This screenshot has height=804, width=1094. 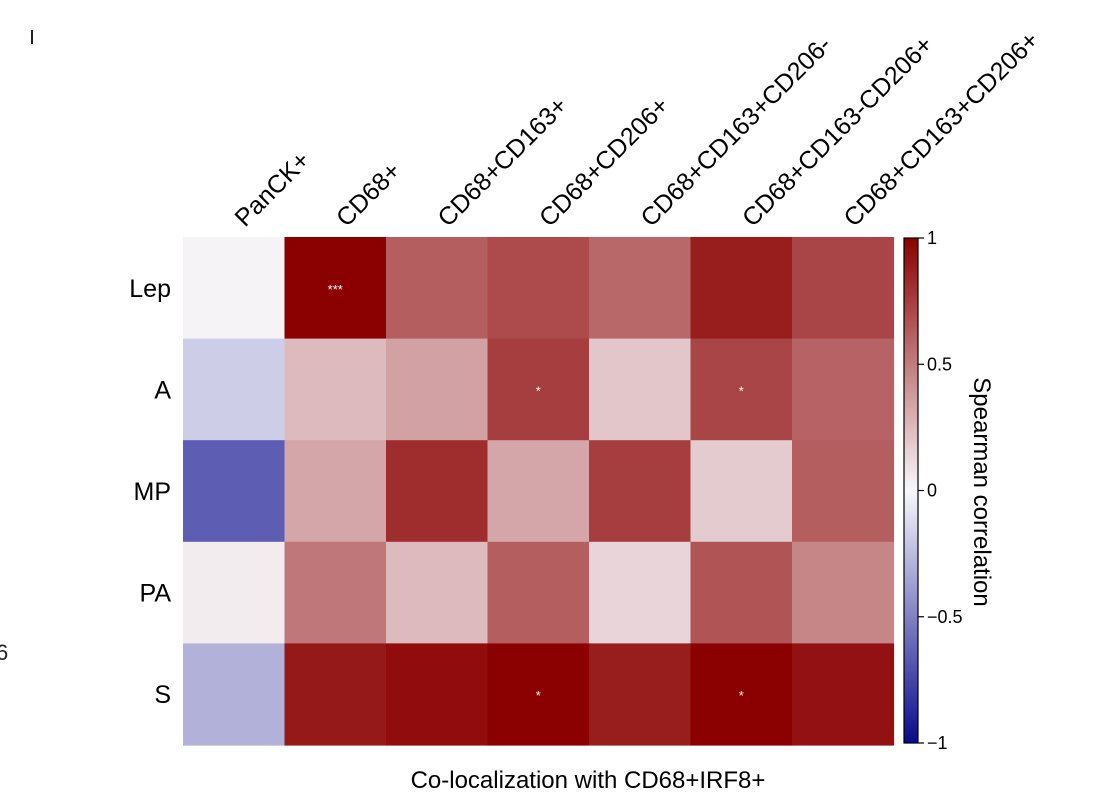 I want to click on colorbar-tick-label: 0, so click(x=932, y=491).